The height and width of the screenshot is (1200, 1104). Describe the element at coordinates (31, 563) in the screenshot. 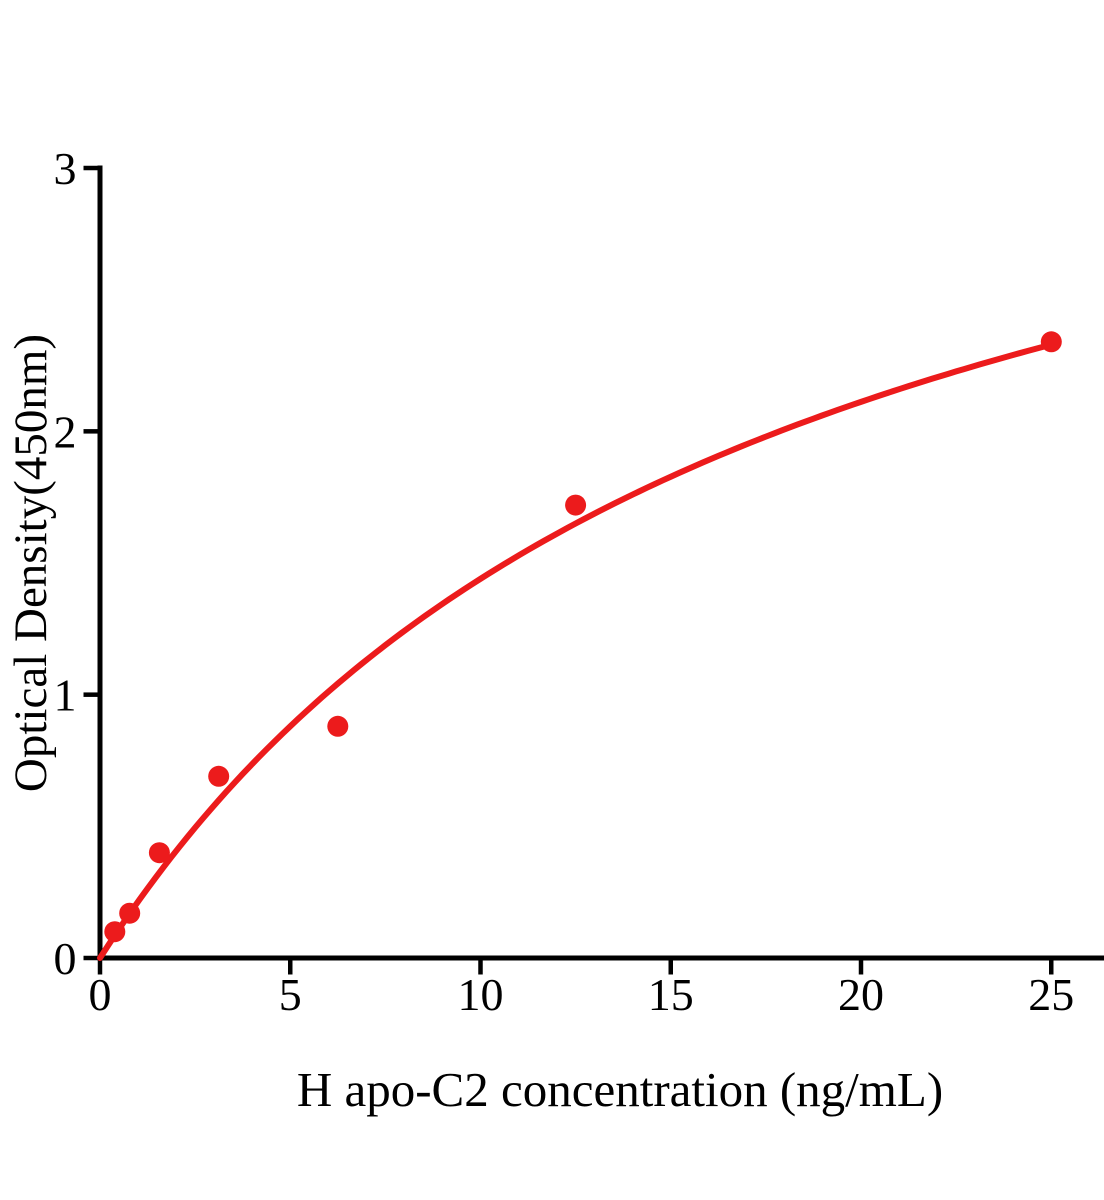

I see `y-axis-title: Optical Density(450nm)` at that location.